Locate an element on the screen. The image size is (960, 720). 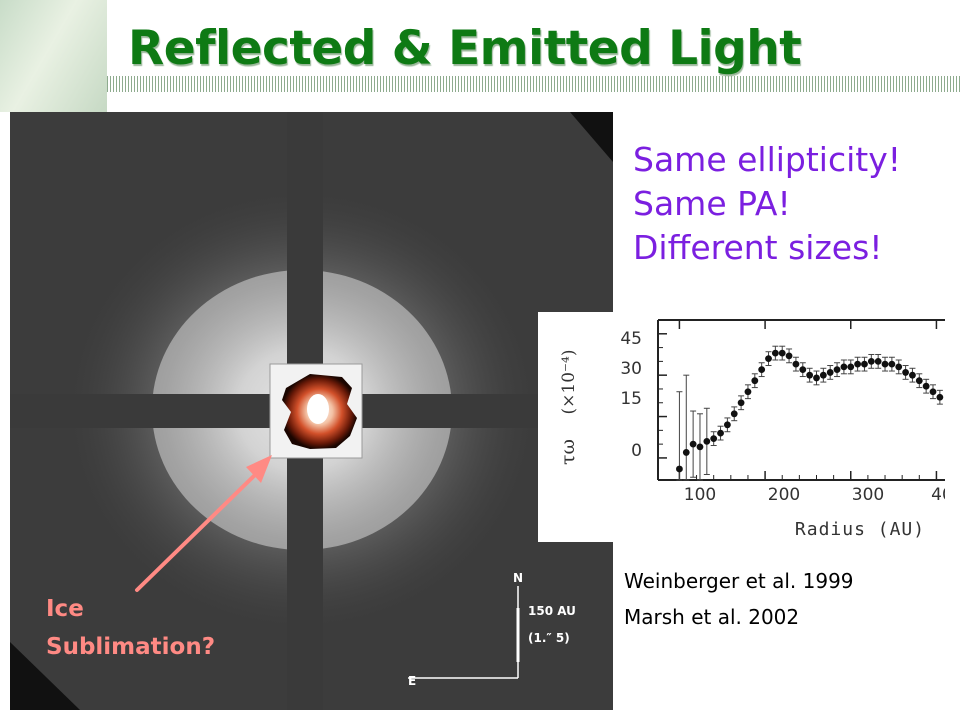
ice-label-line-1: Ice is located at coordinates (65, 609).